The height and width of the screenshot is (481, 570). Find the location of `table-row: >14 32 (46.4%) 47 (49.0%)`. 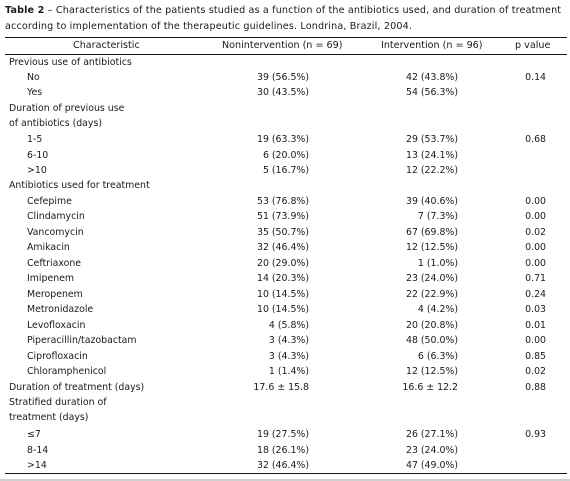

table-row: >14 32 (46.4%) 47 (49.0%) is located at coordinates (285, 465).